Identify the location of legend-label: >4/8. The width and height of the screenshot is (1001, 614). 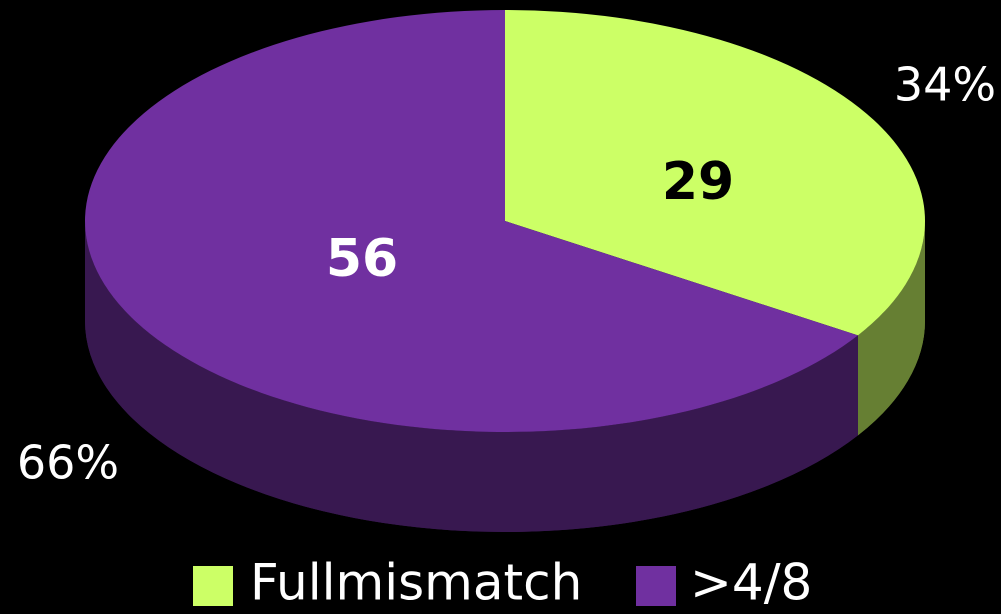
(751, 583).